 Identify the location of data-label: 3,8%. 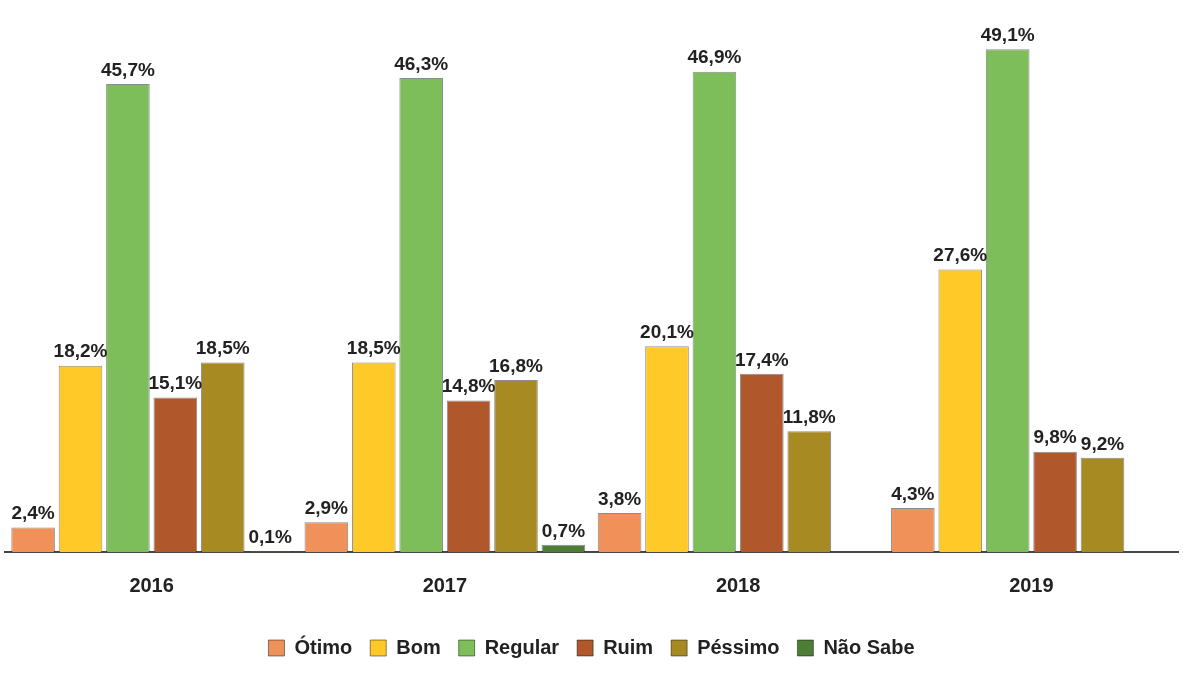
(619, 498).